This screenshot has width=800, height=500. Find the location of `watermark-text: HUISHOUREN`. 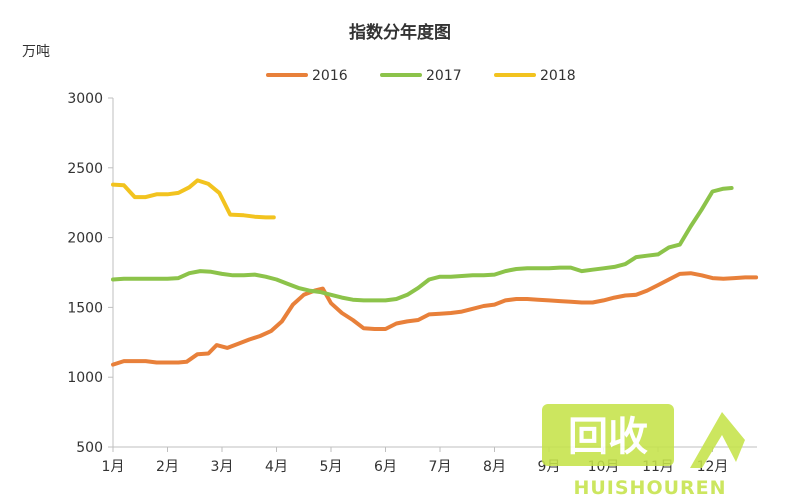

watermark-text: HUISHOUREN is located at coordinates (649, 488).